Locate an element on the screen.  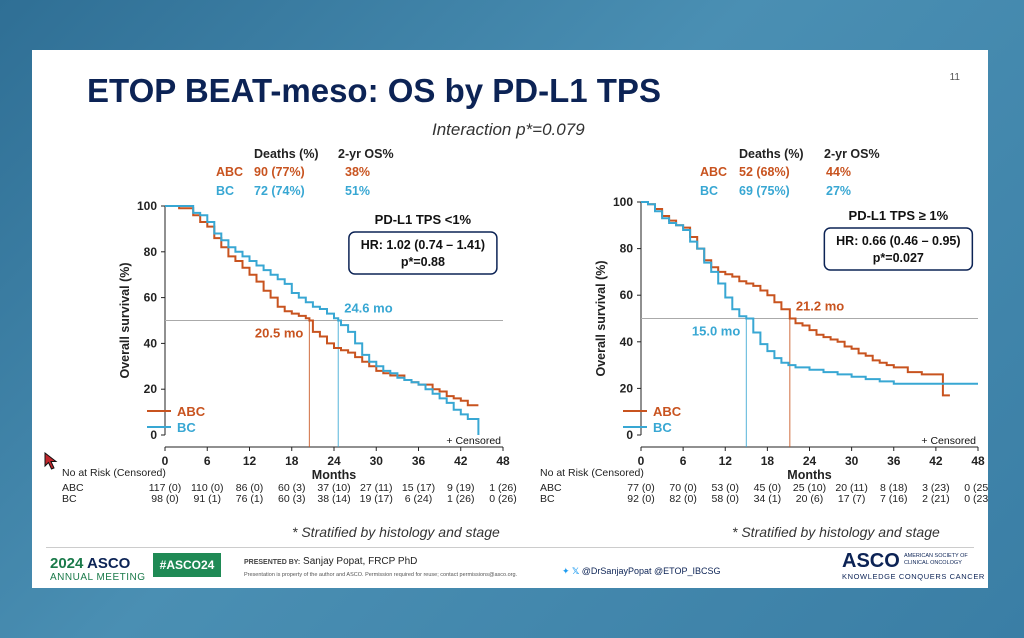
left-risk-abc-cell: 15 (17) is located at coordinates (418, 488).